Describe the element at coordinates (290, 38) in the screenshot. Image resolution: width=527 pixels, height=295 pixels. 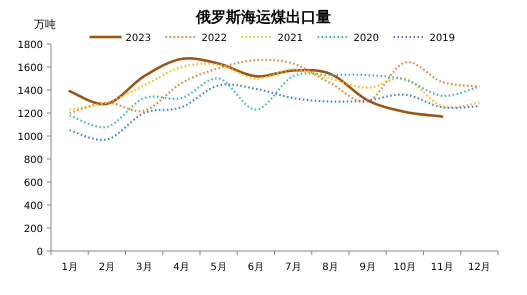
I see `legend-label: 2021` at that location.